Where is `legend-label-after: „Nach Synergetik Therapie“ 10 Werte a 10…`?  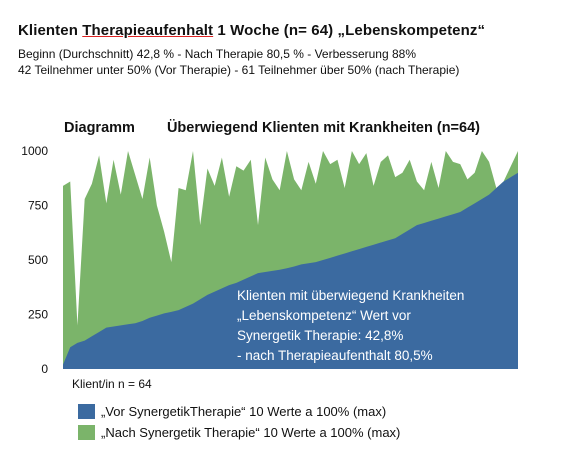 legend-label-after: „Nach Synergetik Therapie“ 10 Werte a 10… is located at coordinates (251, 432).